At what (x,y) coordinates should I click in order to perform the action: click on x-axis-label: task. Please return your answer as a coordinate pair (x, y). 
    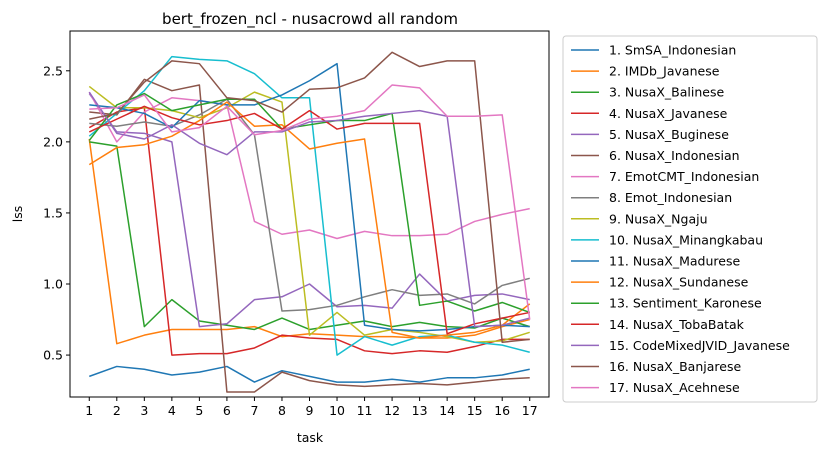
    Looking at the image, I should click on (310, 437).